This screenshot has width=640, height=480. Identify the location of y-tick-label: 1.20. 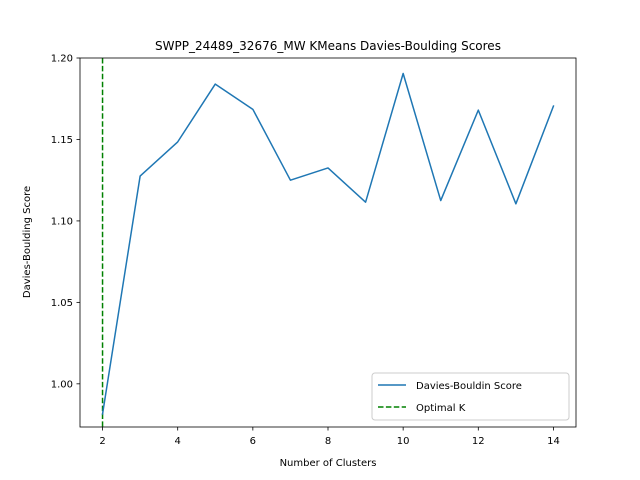
(62, 59).